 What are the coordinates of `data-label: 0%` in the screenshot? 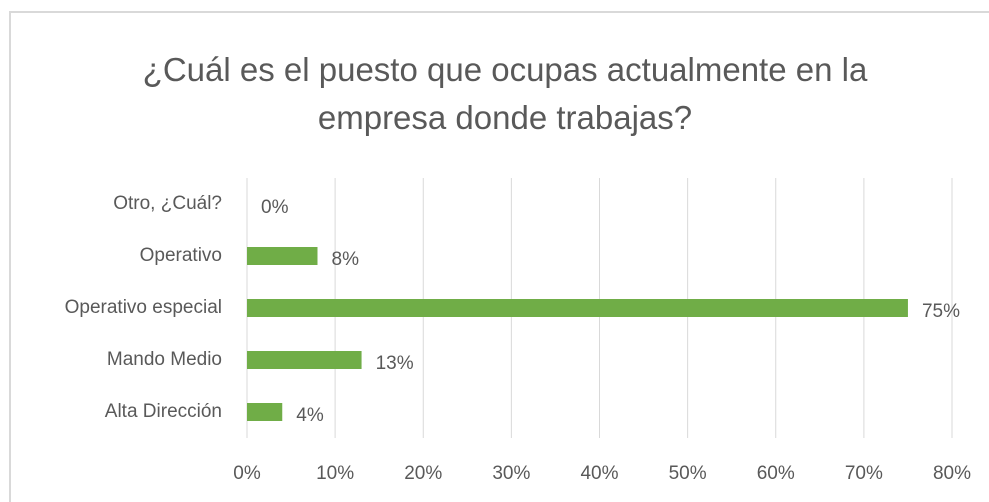 It's located at (275, 207).